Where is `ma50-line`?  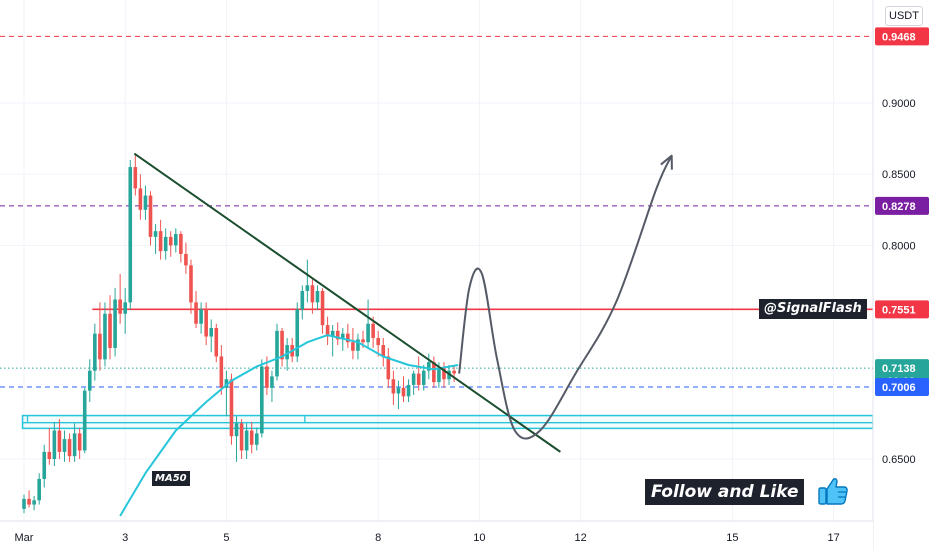 ma50-line is located at coordinates (289, 425).